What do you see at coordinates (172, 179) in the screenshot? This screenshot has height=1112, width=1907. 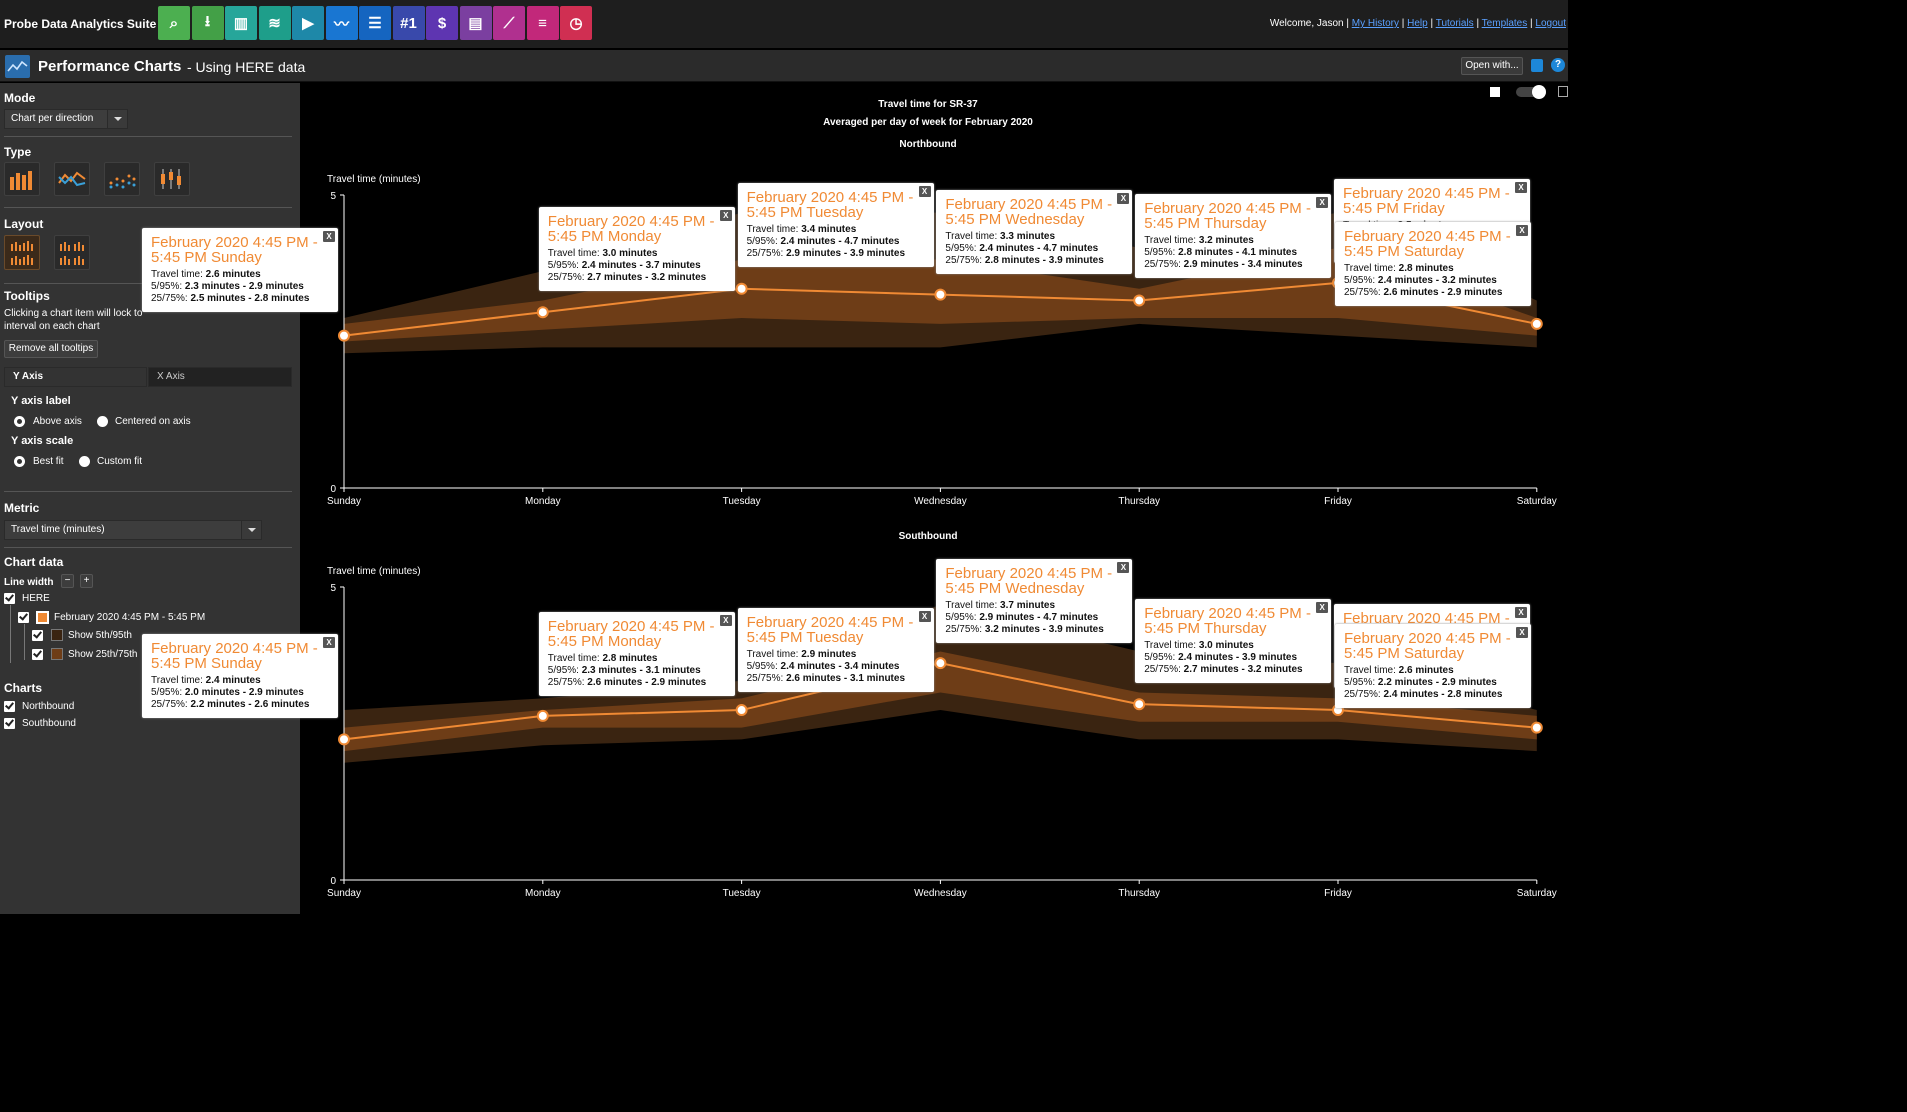 I see `candlestick-chart-type-button` at bounding box center [172, 179].